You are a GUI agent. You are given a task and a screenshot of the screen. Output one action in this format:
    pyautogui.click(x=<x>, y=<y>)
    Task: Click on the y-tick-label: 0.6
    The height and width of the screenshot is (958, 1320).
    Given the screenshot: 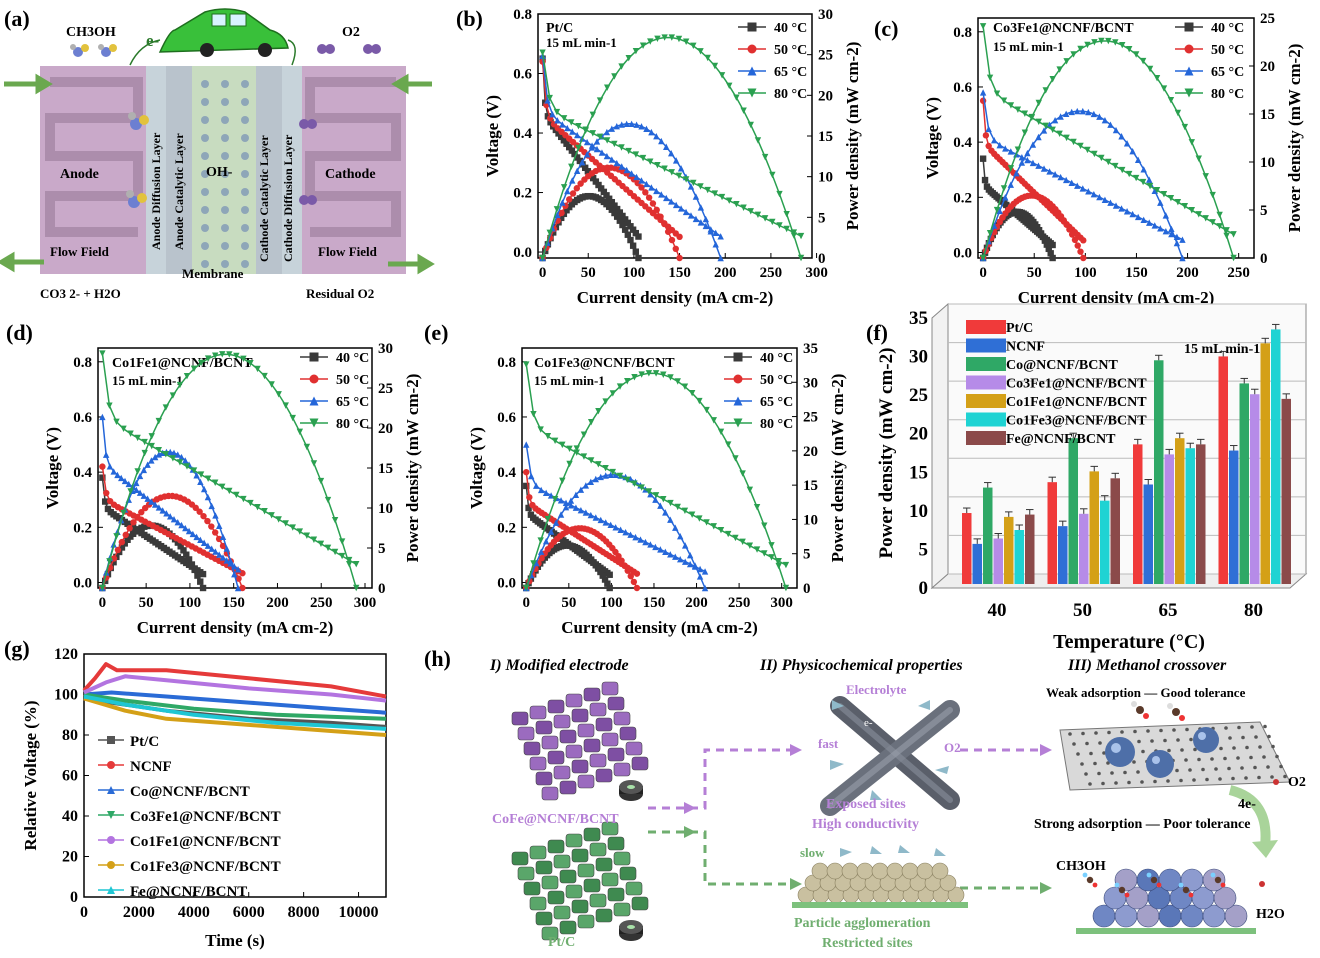 What is the action you would take?
    pyautogui.click(x=82, y=418)
    